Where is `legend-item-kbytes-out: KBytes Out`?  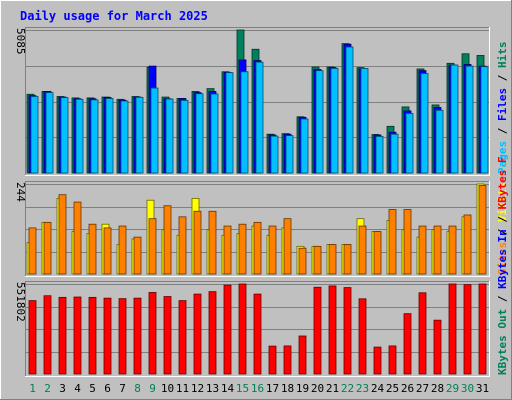 legend-item-kbytes-out: KBytes Out is located at coordinates (502, 342).